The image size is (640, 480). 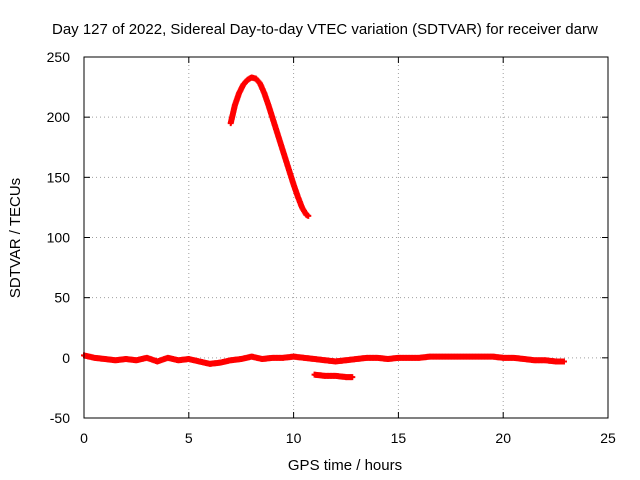 What do you see at coordinates (399, 438) in the screenshot?
I see `x-tick-label: 15` at bounding box center [399, 438].